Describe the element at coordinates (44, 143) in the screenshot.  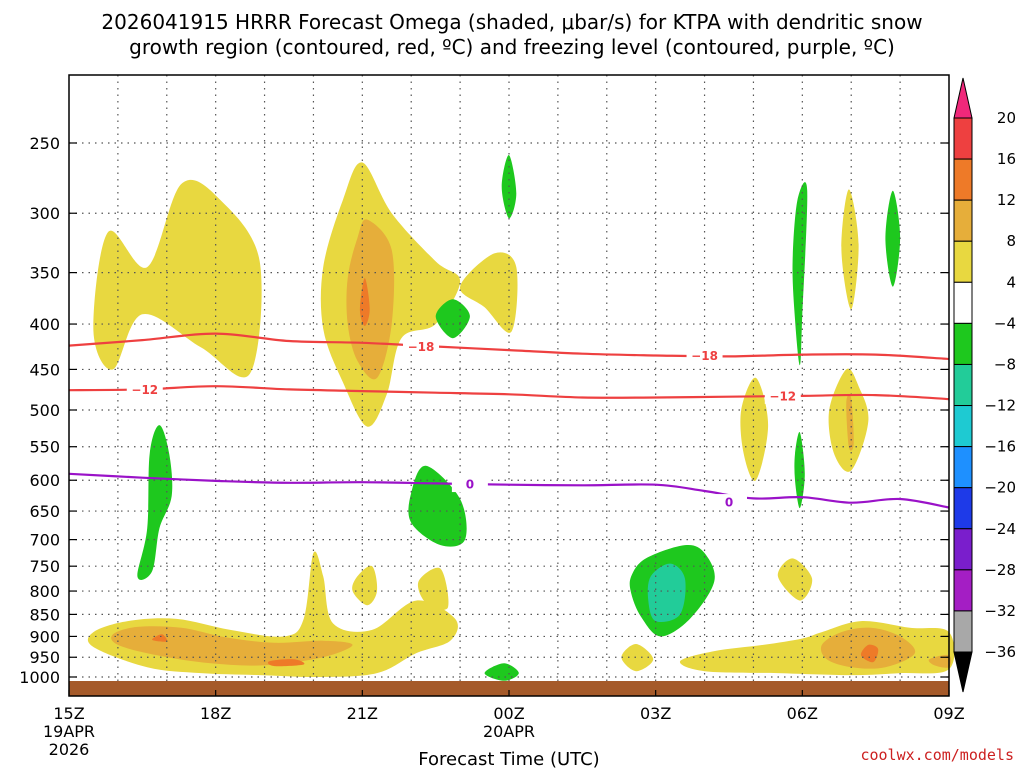
I see `y-tick-label: 250` at that location.